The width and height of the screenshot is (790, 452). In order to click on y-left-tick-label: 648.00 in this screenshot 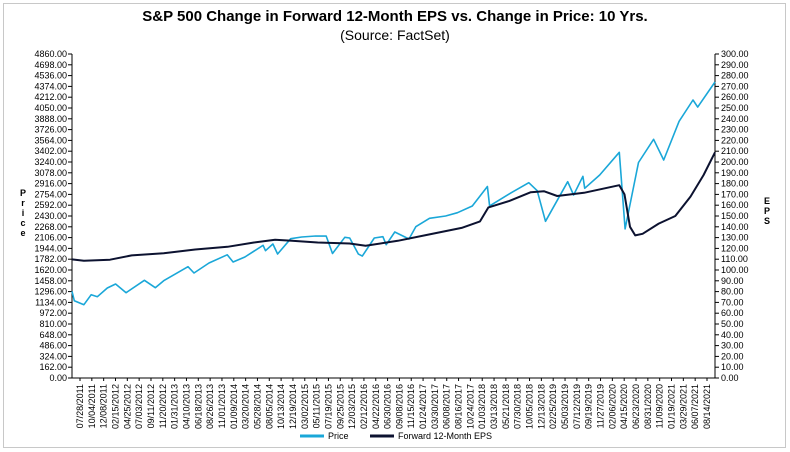, I will do `click(53, 335)`.